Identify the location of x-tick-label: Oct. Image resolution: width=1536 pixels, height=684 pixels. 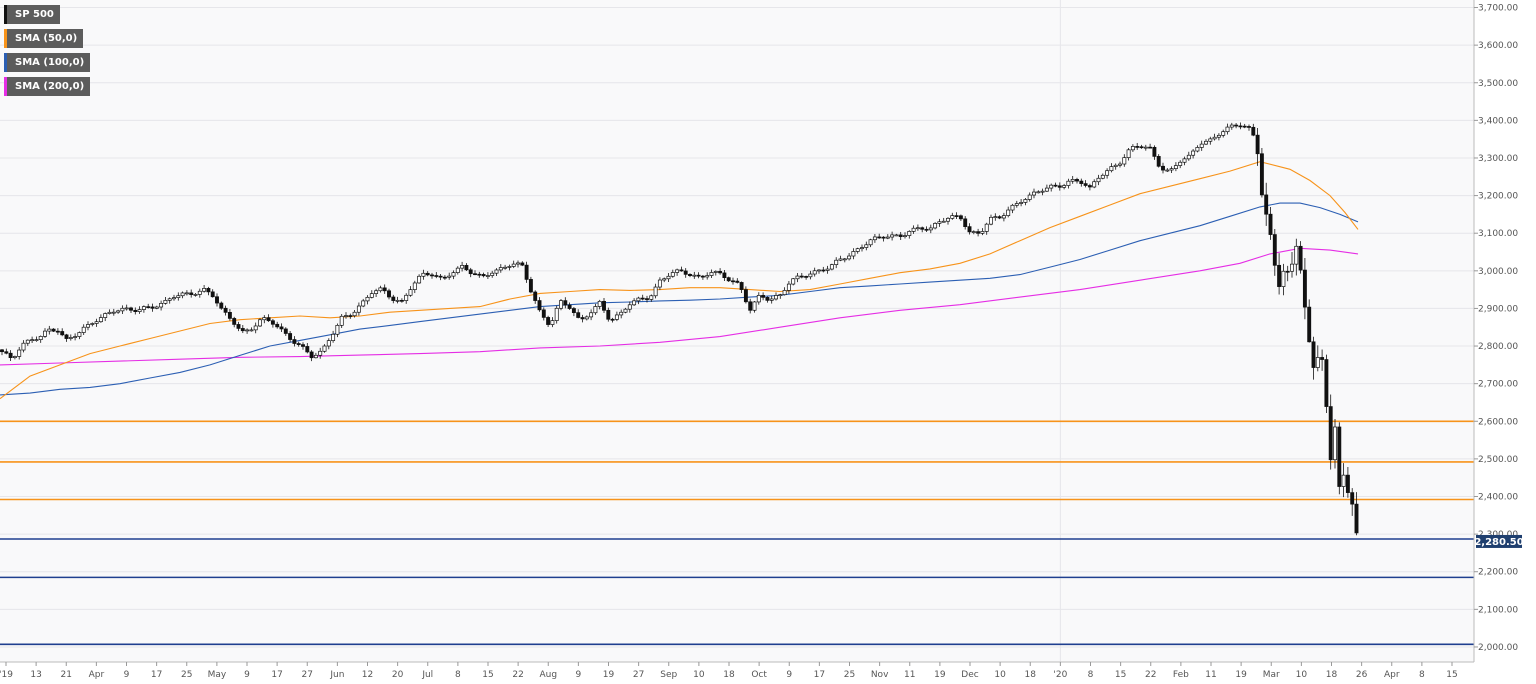
(759, 675).